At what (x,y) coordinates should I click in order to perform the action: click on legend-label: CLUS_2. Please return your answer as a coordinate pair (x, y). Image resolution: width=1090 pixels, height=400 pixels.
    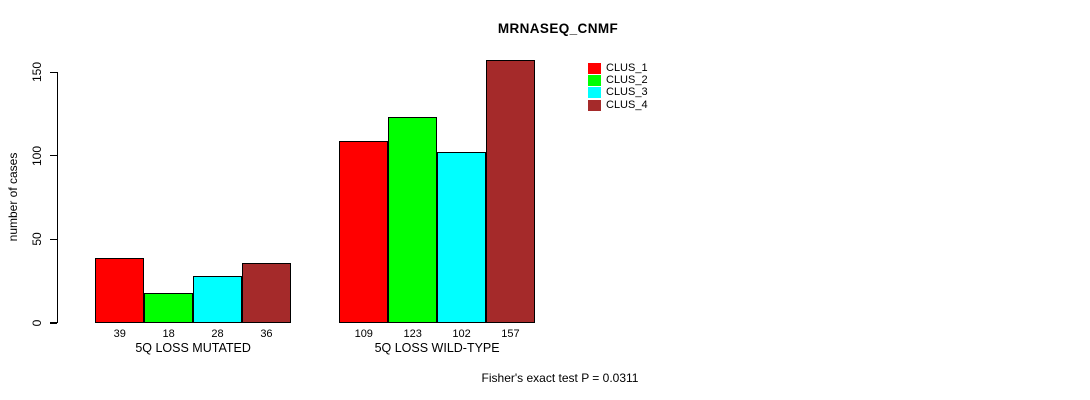
    Looking at the image, I should click on (627, 80).